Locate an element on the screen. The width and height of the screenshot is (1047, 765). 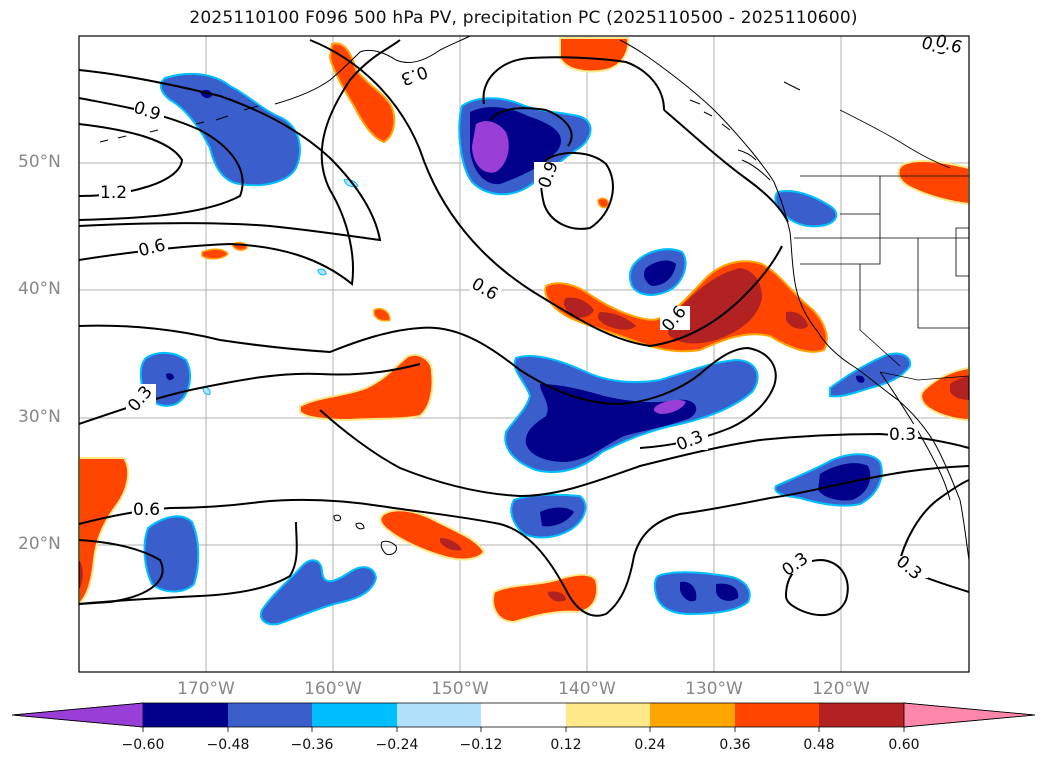
precip-region-navy-133w is located at coordinates (688, 591).